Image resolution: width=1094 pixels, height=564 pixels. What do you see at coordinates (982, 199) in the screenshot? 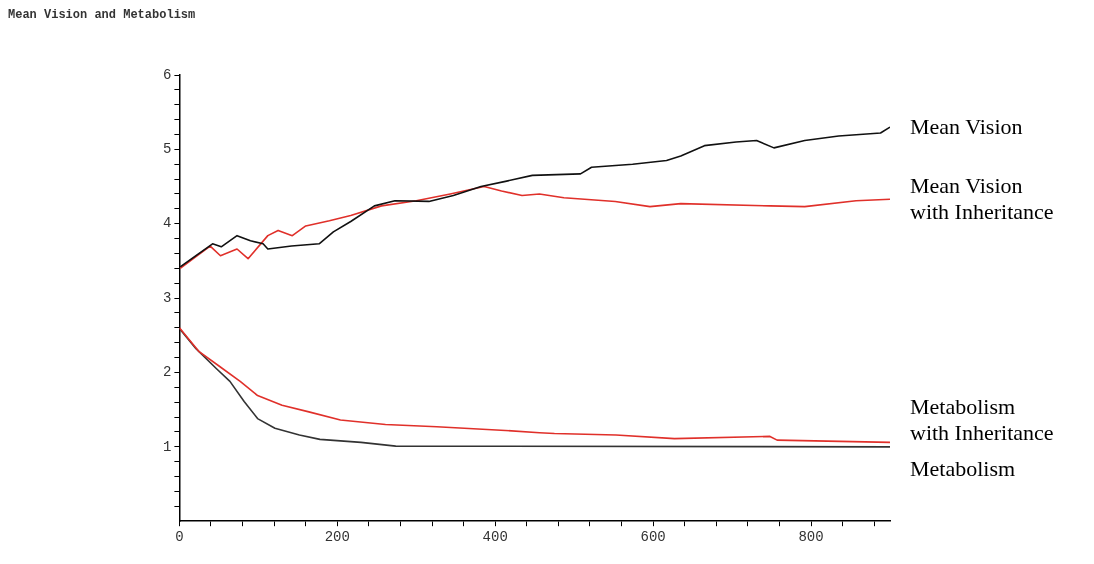
I see `series-label: Mean Vision with Inheritance` at bounding box center [982, 199].